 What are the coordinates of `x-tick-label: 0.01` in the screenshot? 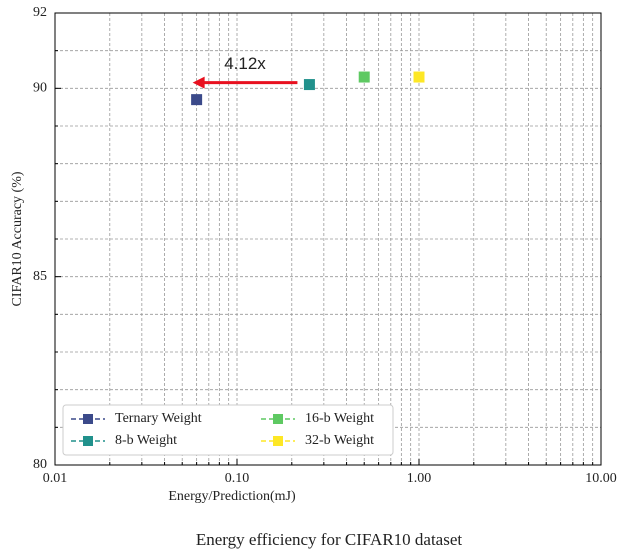 It's located at (55, 478).